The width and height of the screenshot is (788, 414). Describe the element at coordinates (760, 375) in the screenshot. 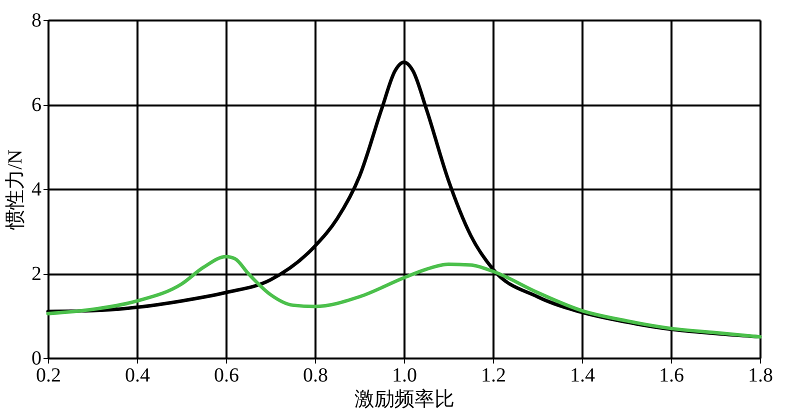

I see `x-tick-label: 1.8` at that location.